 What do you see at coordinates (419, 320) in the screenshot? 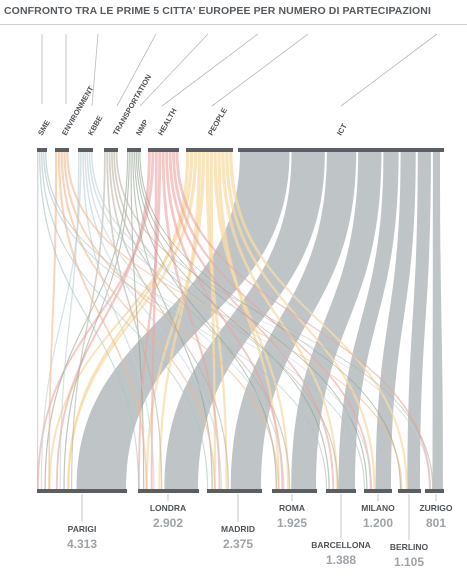
I see `flow-ict-berlino` at bounding box center [419, 320].